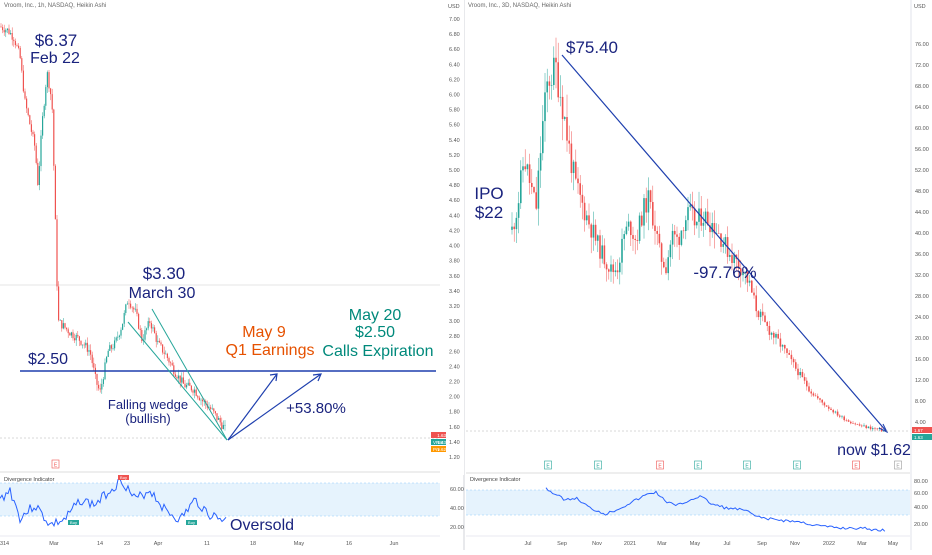 The width and height of the screenshot is (932, 555). I want to click on right-x-tick: Sep, so click(762, 544).